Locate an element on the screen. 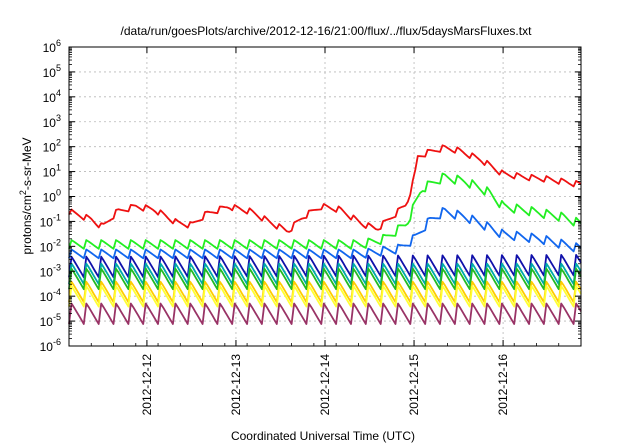 The height and width of the screenshot is (448, 640). y-tick-label: 10⁻⁵ is located at coordinates (50, 320).